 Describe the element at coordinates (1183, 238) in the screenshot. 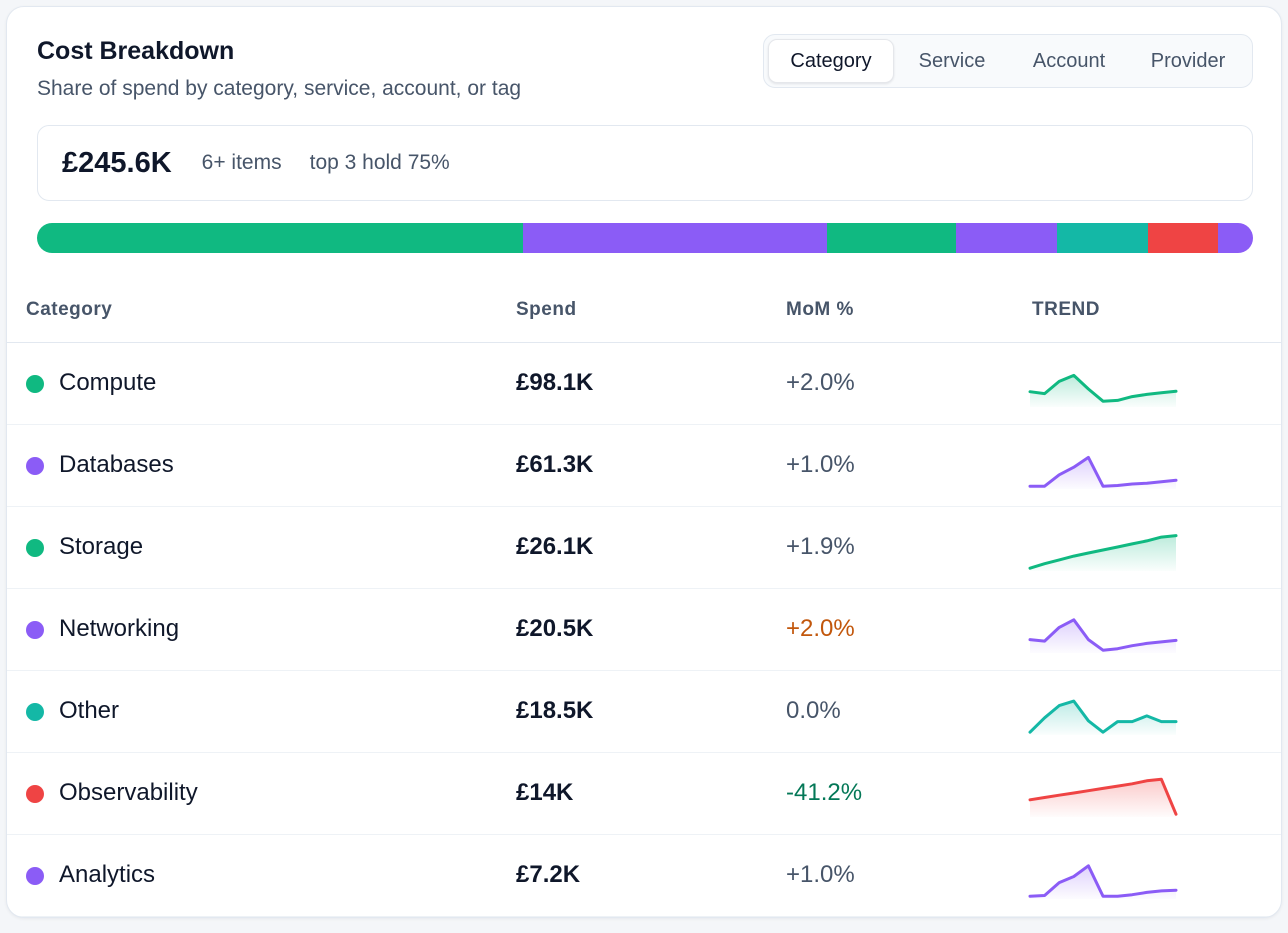

I see `share-segment-observability` at that location.